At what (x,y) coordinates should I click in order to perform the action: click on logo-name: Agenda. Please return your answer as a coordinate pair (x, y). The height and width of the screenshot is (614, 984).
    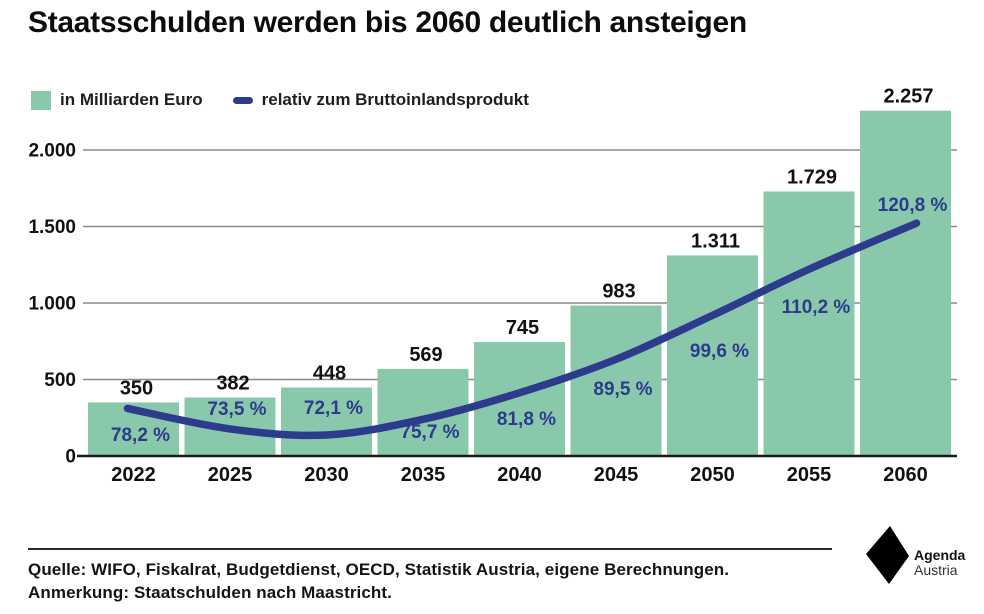
    Looking at the image, I should click on (940, 555).